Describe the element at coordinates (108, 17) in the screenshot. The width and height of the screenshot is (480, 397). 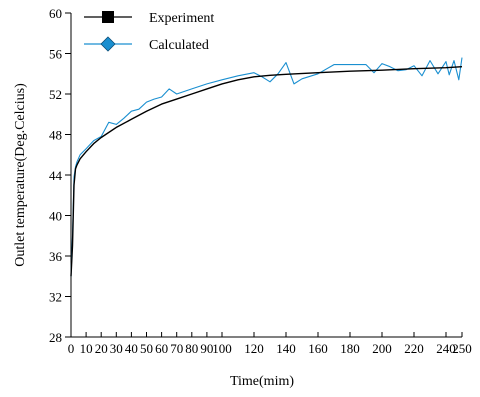
I see `legend-marker-square` at that location.